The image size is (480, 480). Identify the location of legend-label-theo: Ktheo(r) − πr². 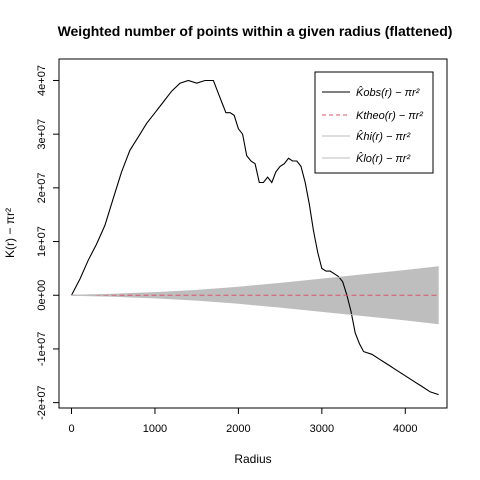
(389, 116).